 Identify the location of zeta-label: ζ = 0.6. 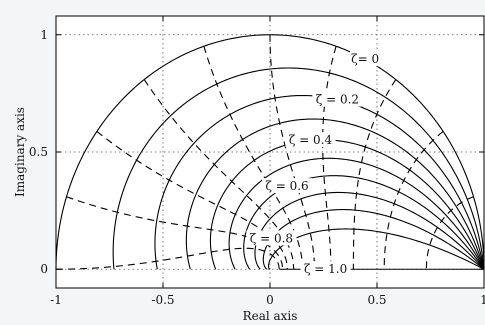
(286, 186).